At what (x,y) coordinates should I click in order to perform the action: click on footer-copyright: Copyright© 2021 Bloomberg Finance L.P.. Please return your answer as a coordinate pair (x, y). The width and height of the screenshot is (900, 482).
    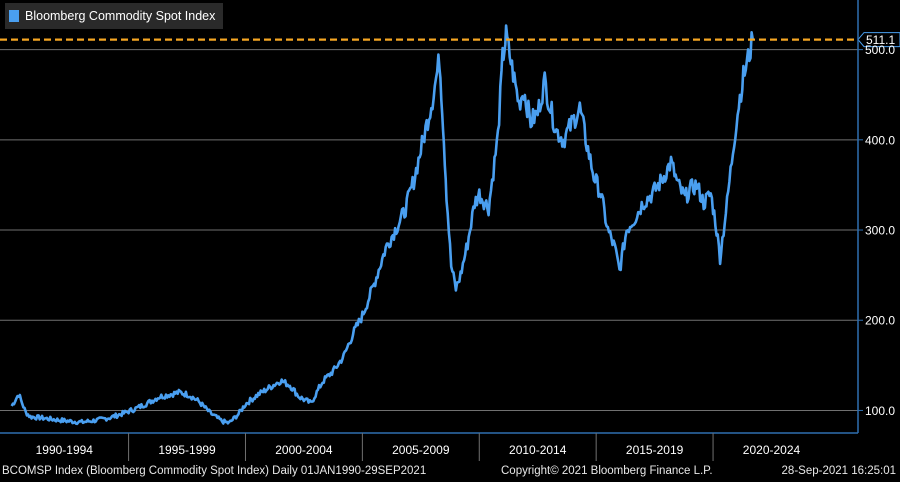
    Looking at the image, I should click on (607, 471).